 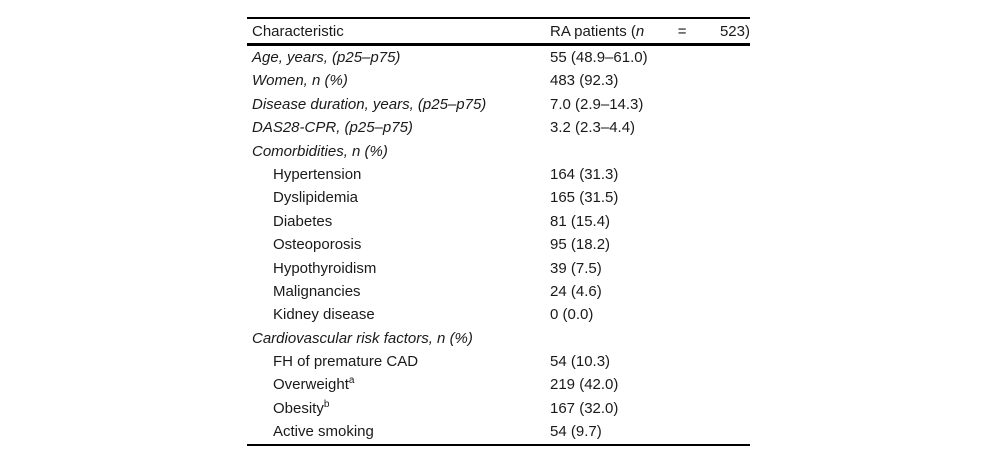 What do you see at coordinates (597, 104) in the screenshot?
I see `value-cell: 7.0 (2.9–14.3)` at bounding box center [597, 104].